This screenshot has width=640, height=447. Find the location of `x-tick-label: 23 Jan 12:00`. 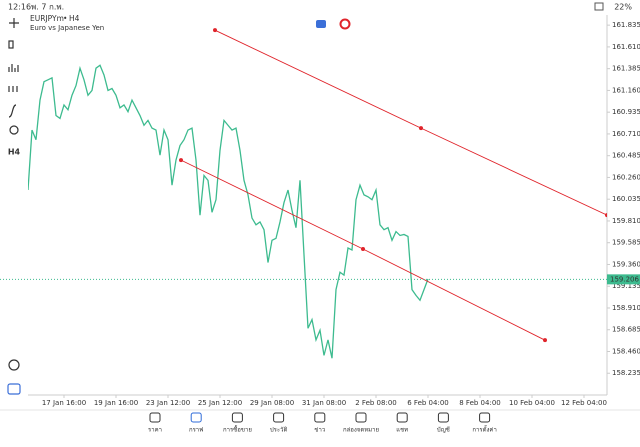

x-tick-label: 23 Jan 12:00 is located at coordinates (168, 403).